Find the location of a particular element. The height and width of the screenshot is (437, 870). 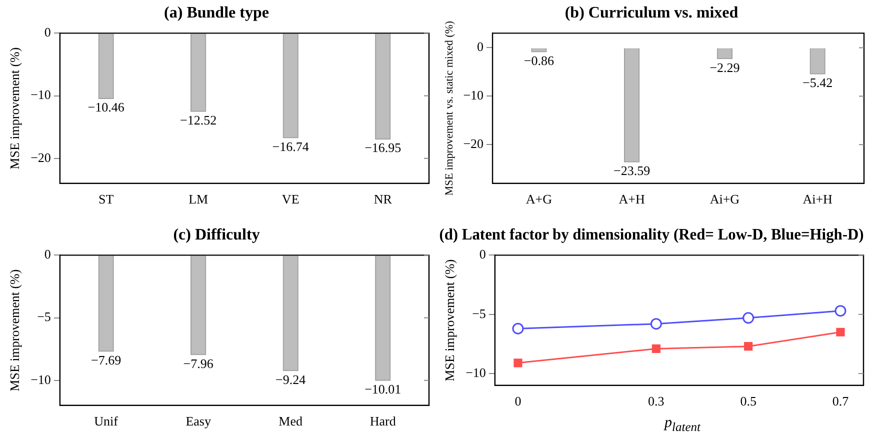

chart-title: (d) Latent factor by dimensionality (Red= Low-D, Blue=High-D) is located at coordinates (651, 235).